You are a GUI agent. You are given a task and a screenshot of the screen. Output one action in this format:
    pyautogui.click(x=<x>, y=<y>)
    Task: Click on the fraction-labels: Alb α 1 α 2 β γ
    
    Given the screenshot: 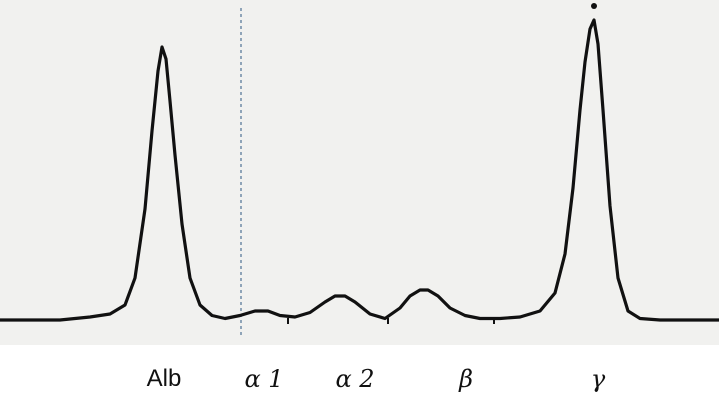 What is the action you would take?
    pyautogui.click(x=359, y=371)
    